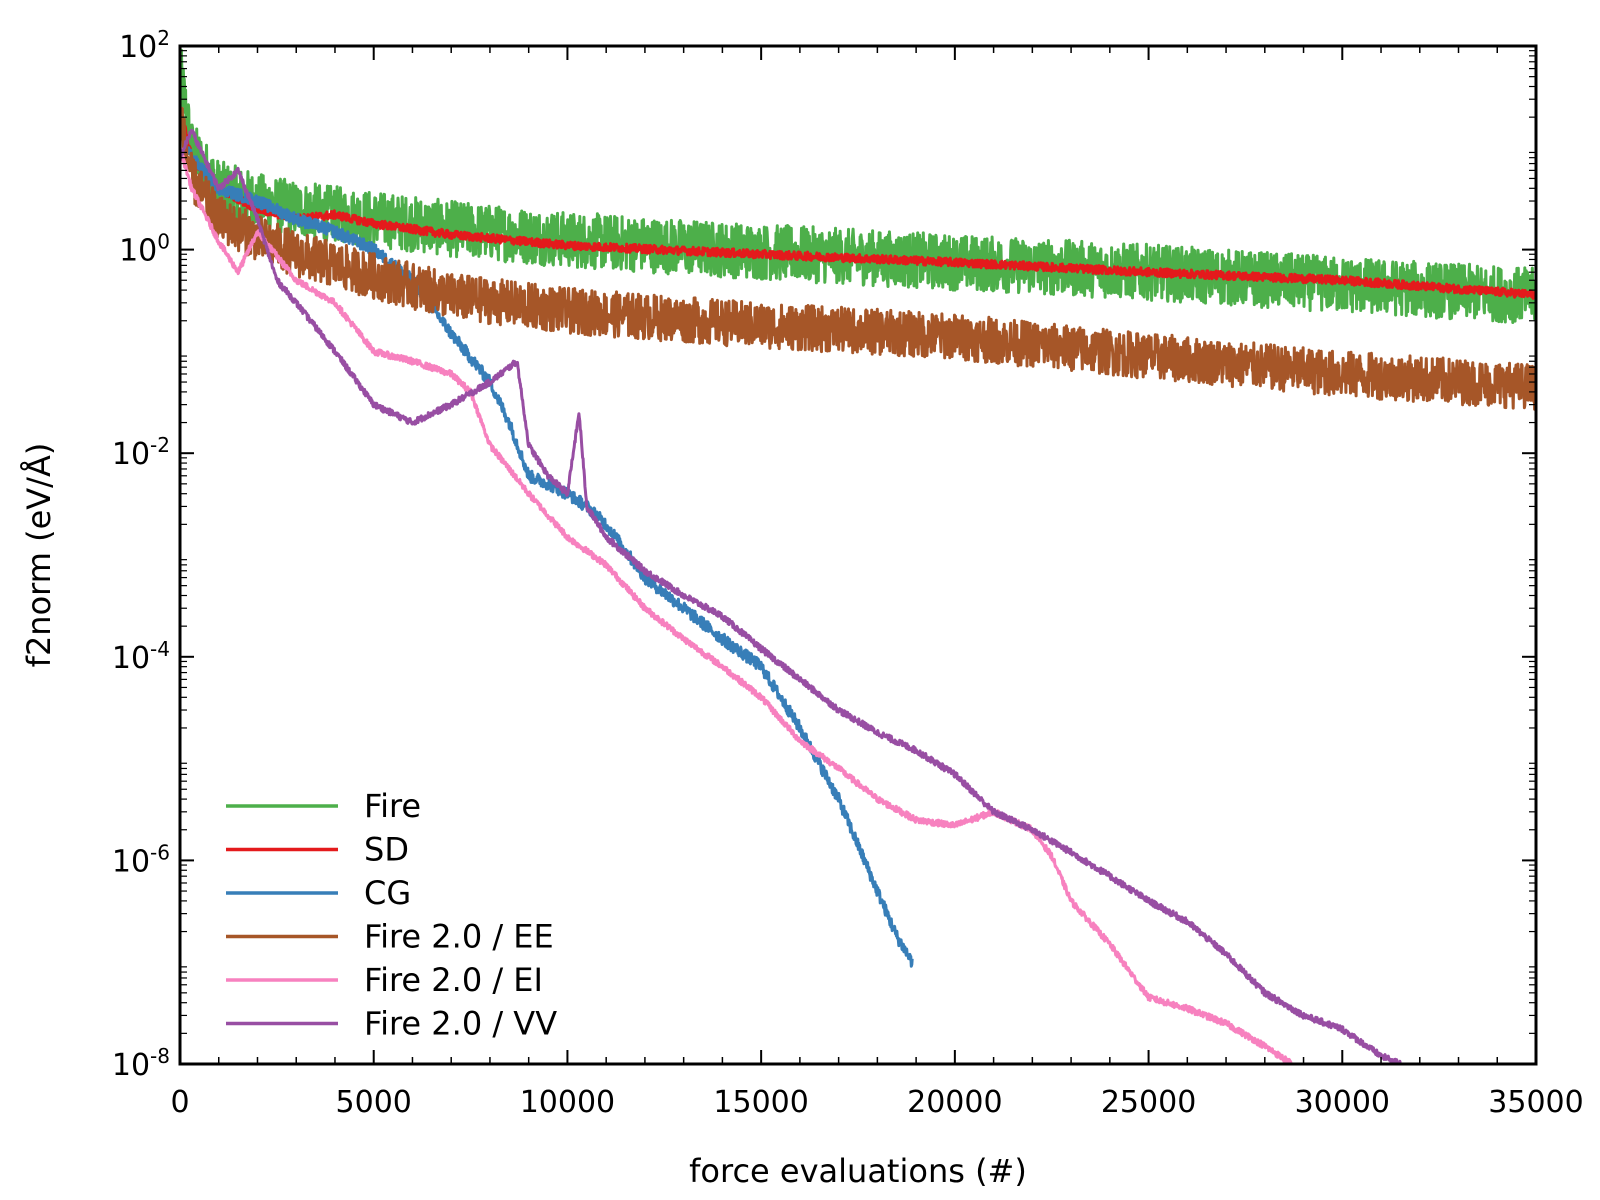  What do you see at coordinates (387, 893) in the screenshot?
I see `legend-label: CG` at bounding box center [387, 893].